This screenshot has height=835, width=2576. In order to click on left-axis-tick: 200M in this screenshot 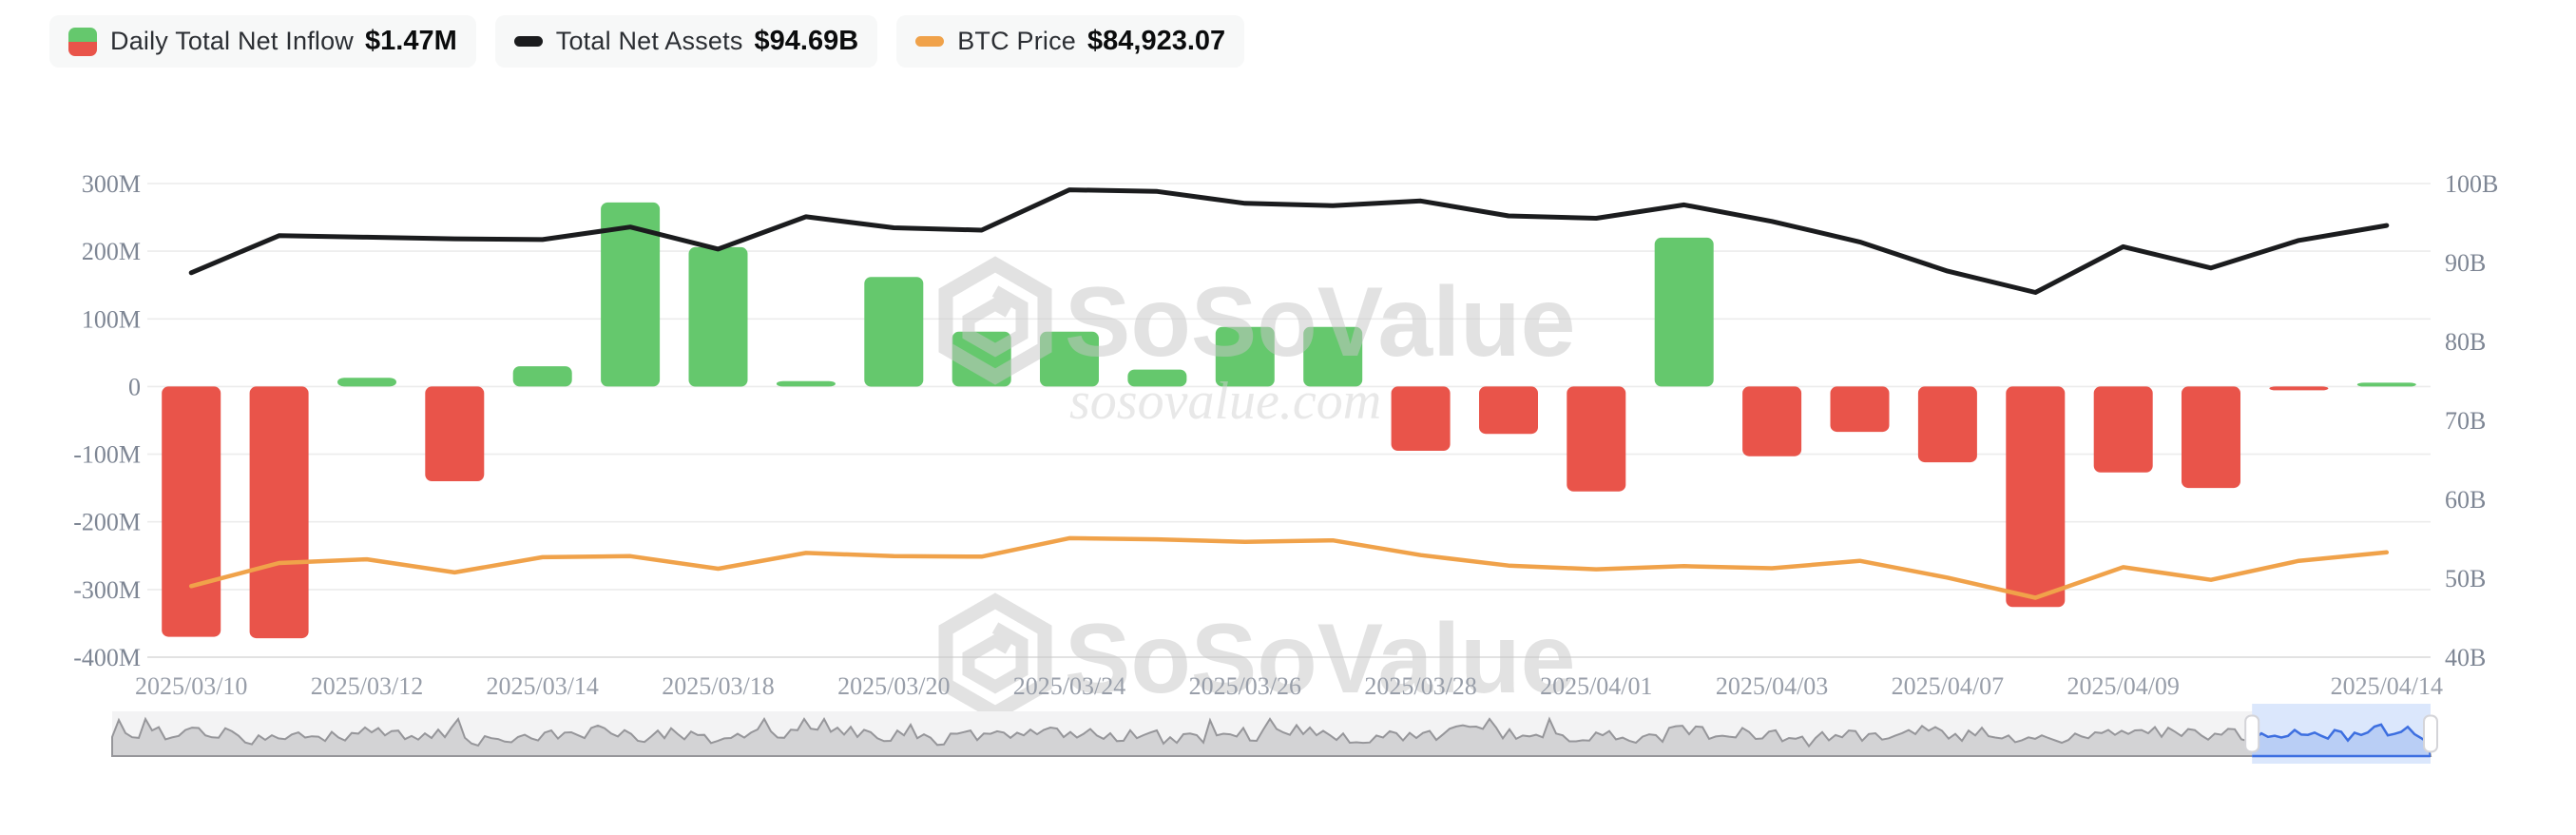, I will do `click(112, 251)`.